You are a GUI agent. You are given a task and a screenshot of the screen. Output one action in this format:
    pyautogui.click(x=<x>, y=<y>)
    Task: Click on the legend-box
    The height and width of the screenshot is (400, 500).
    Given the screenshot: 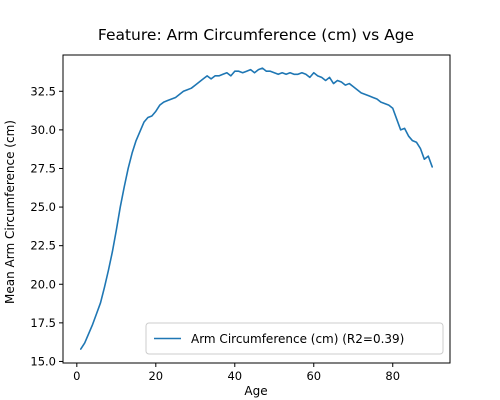 What is the action you would take?
    pyautogui.click(x=294, y=338)
    